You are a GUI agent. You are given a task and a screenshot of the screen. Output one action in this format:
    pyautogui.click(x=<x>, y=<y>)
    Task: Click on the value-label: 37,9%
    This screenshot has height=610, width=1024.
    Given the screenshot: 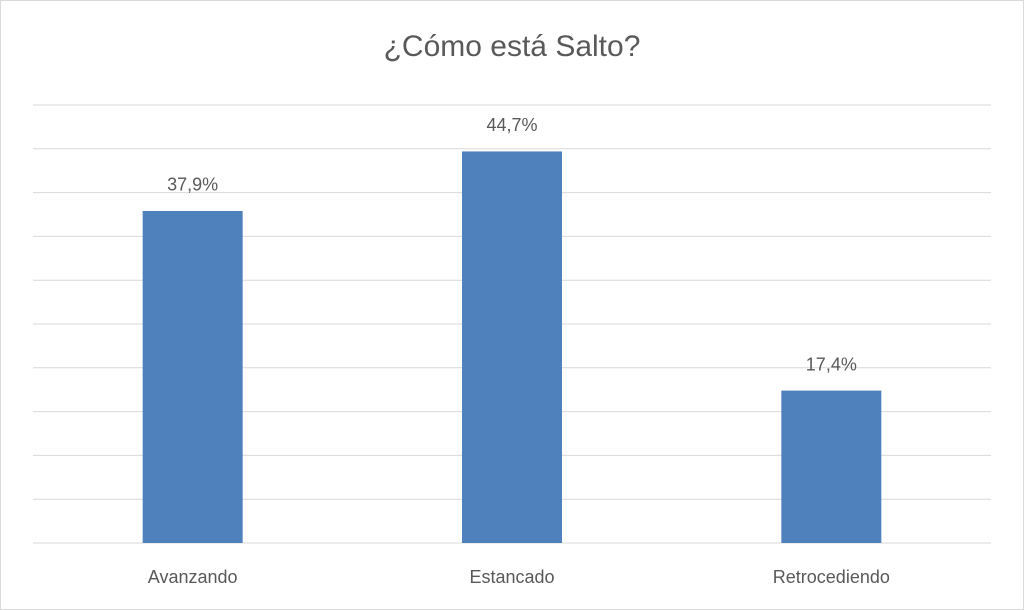 What is the action you would take?
    pyautogui.click(x=192, y=185)
    